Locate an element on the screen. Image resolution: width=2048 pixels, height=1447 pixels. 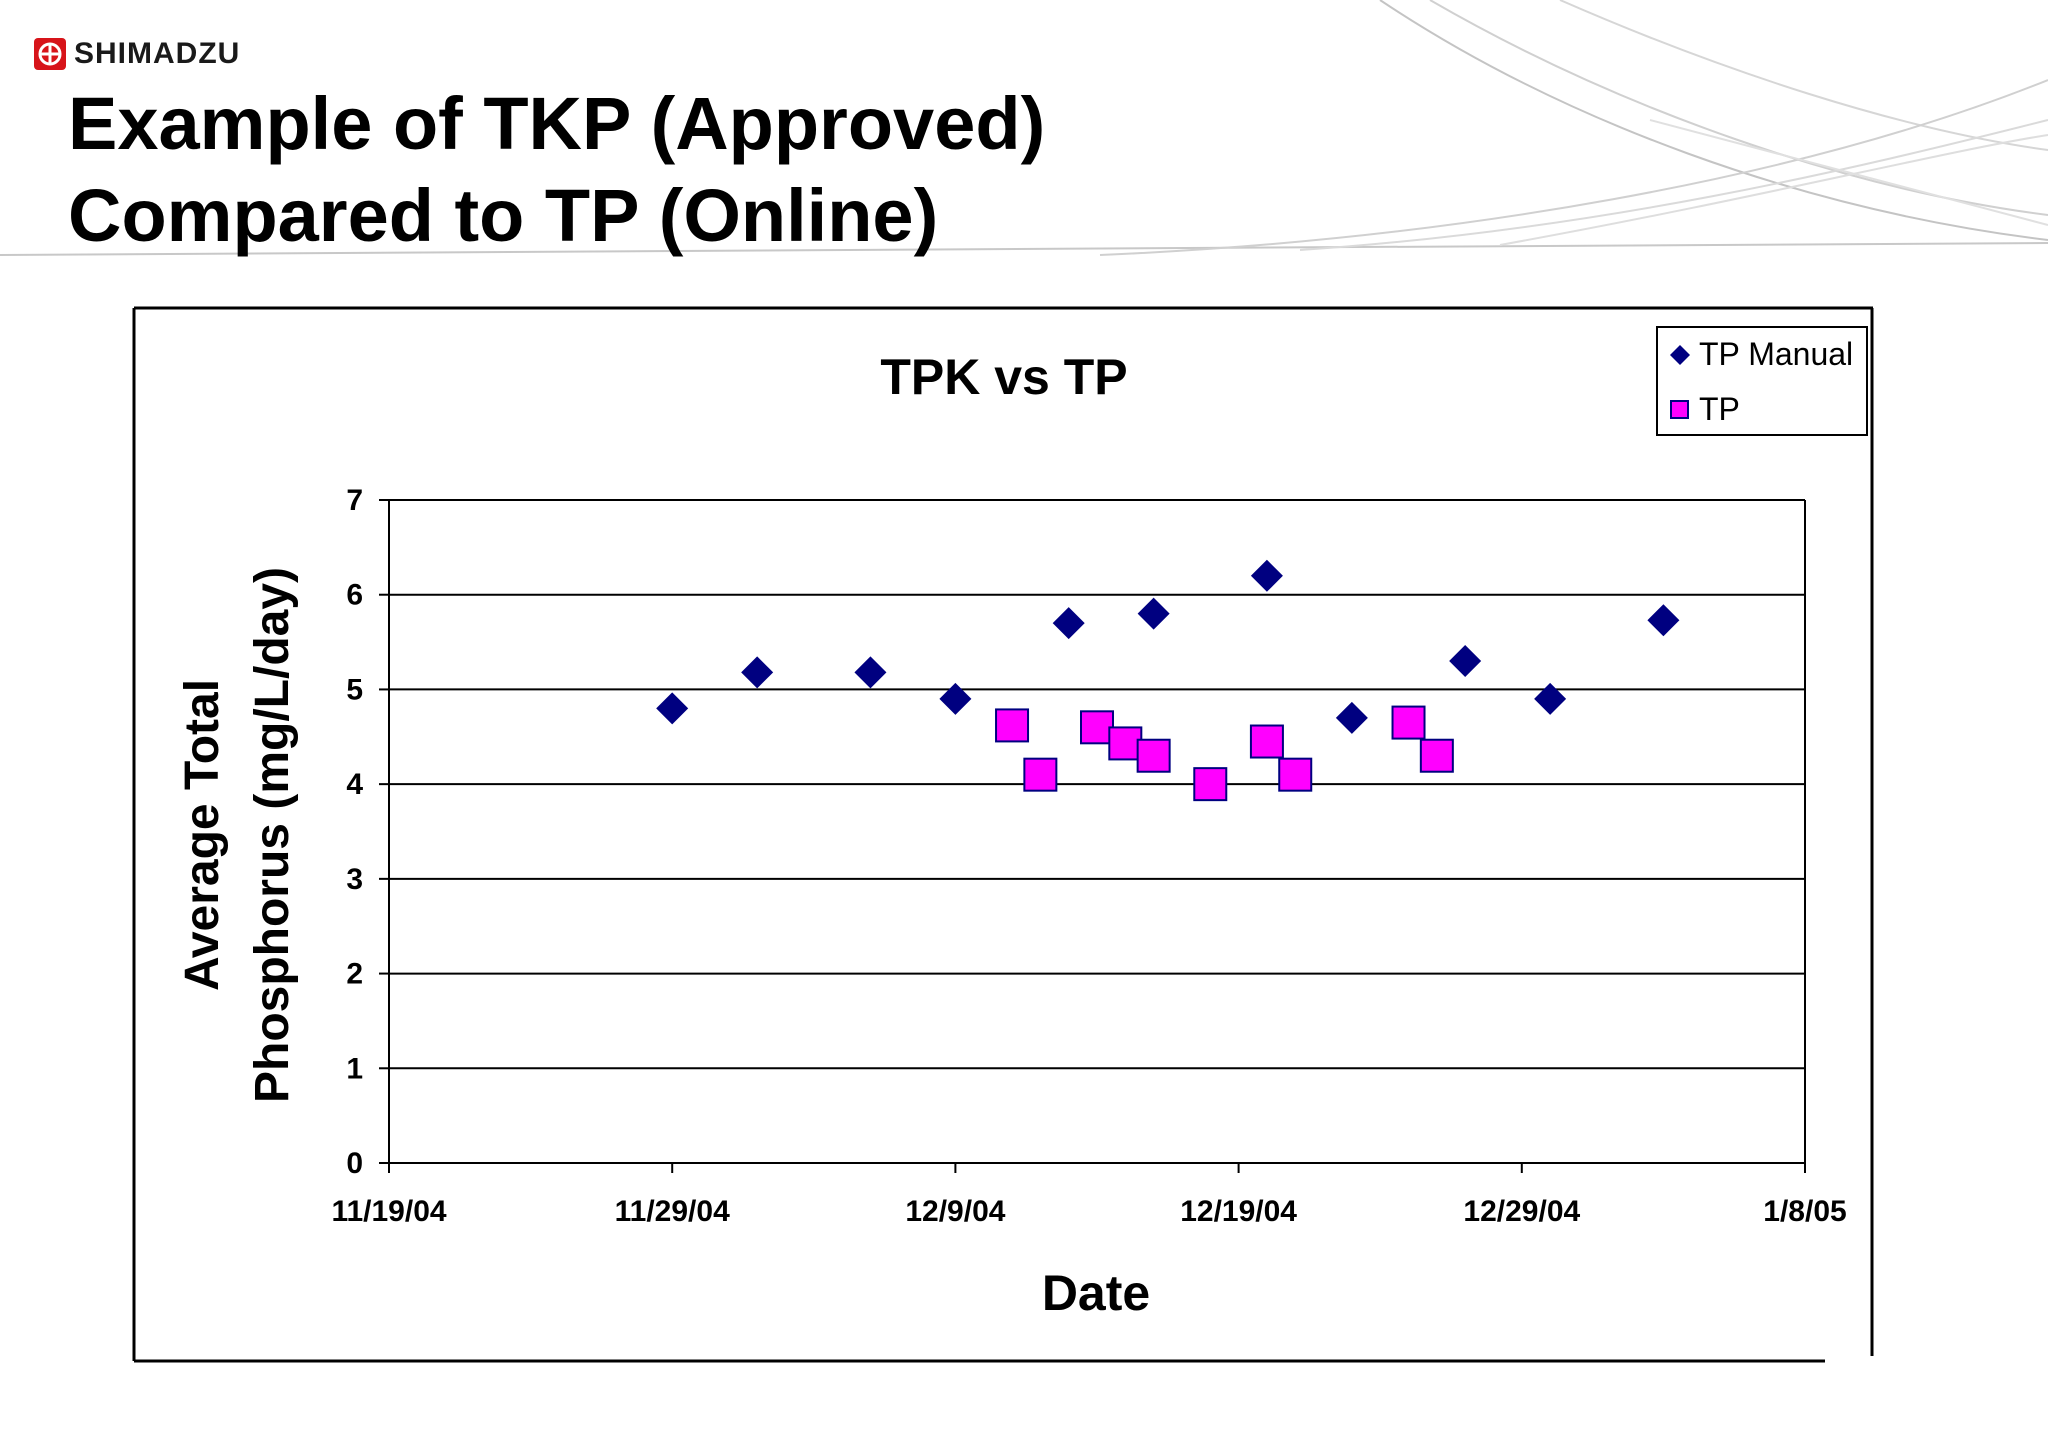
x-axis-label: Date is located at coordinates (1096, 1293).